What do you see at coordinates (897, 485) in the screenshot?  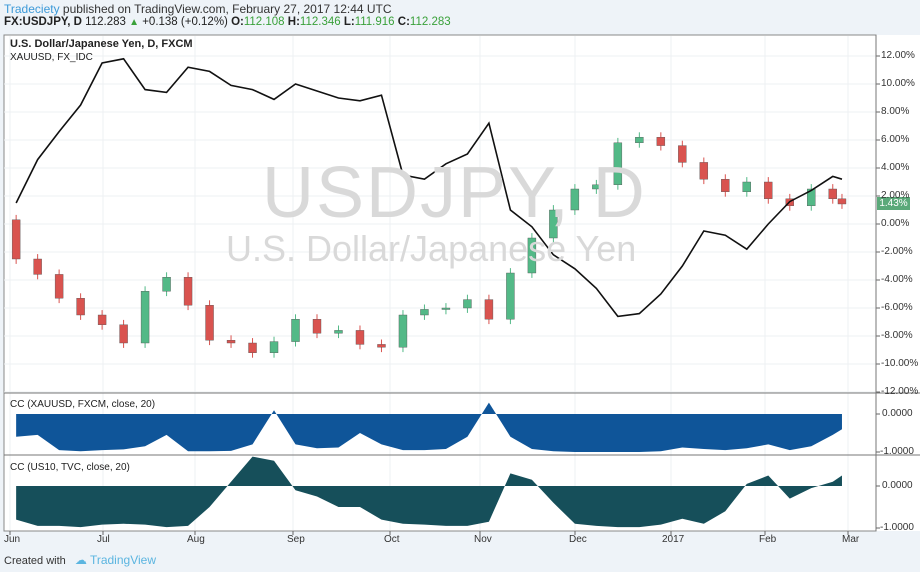 I see `pane2-tick: 0.0000` at bounding box center [897, 485].